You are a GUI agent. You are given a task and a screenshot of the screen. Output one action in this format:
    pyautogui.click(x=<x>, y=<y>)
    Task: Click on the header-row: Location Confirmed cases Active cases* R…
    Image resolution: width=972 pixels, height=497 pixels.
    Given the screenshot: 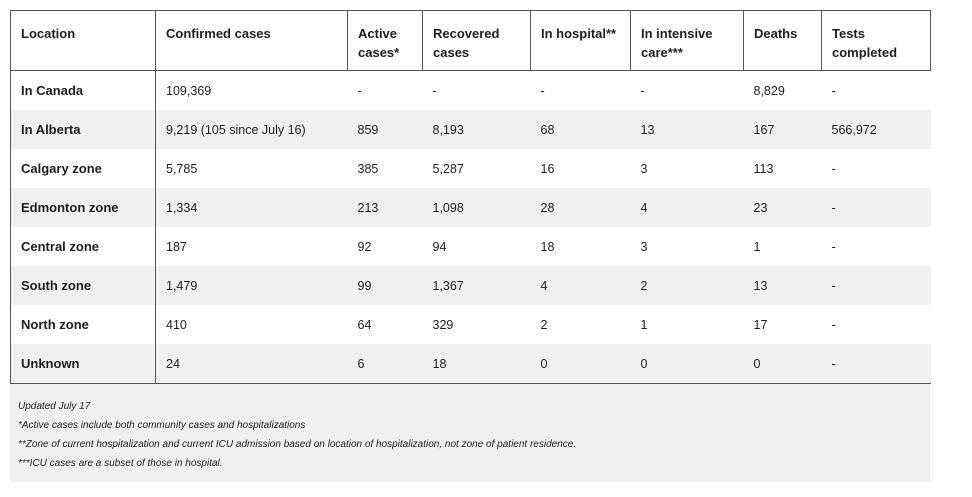 What is the action you would take?
    pyautogui.click(x=470, y=40)
    